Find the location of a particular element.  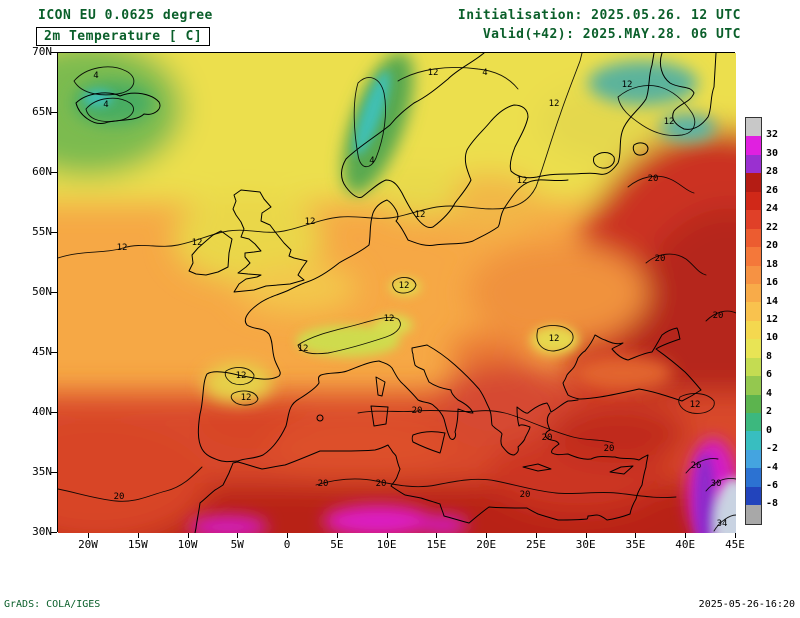

colorbar-label: 4 is located at coordinates (769, 393).